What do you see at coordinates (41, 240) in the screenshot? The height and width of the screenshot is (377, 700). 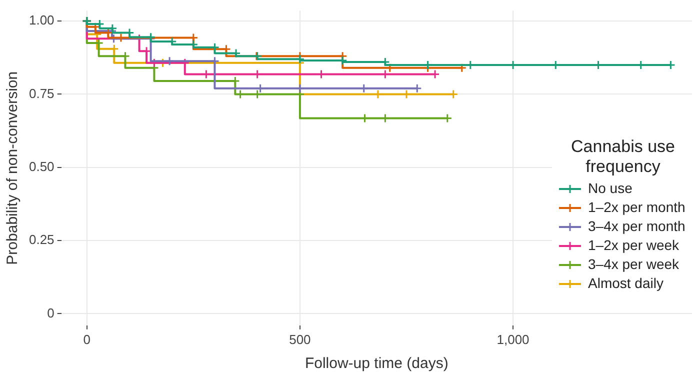 I see `y-tick-label: 0.25` at bounding box center [41, 240].